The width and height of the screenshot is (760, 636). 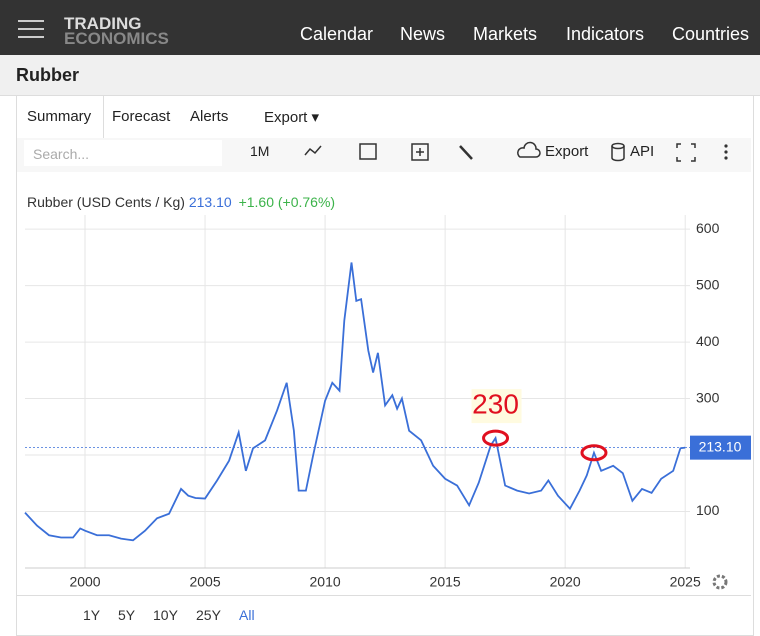 I want to click on menu-icon, so click(x=31, y=29).